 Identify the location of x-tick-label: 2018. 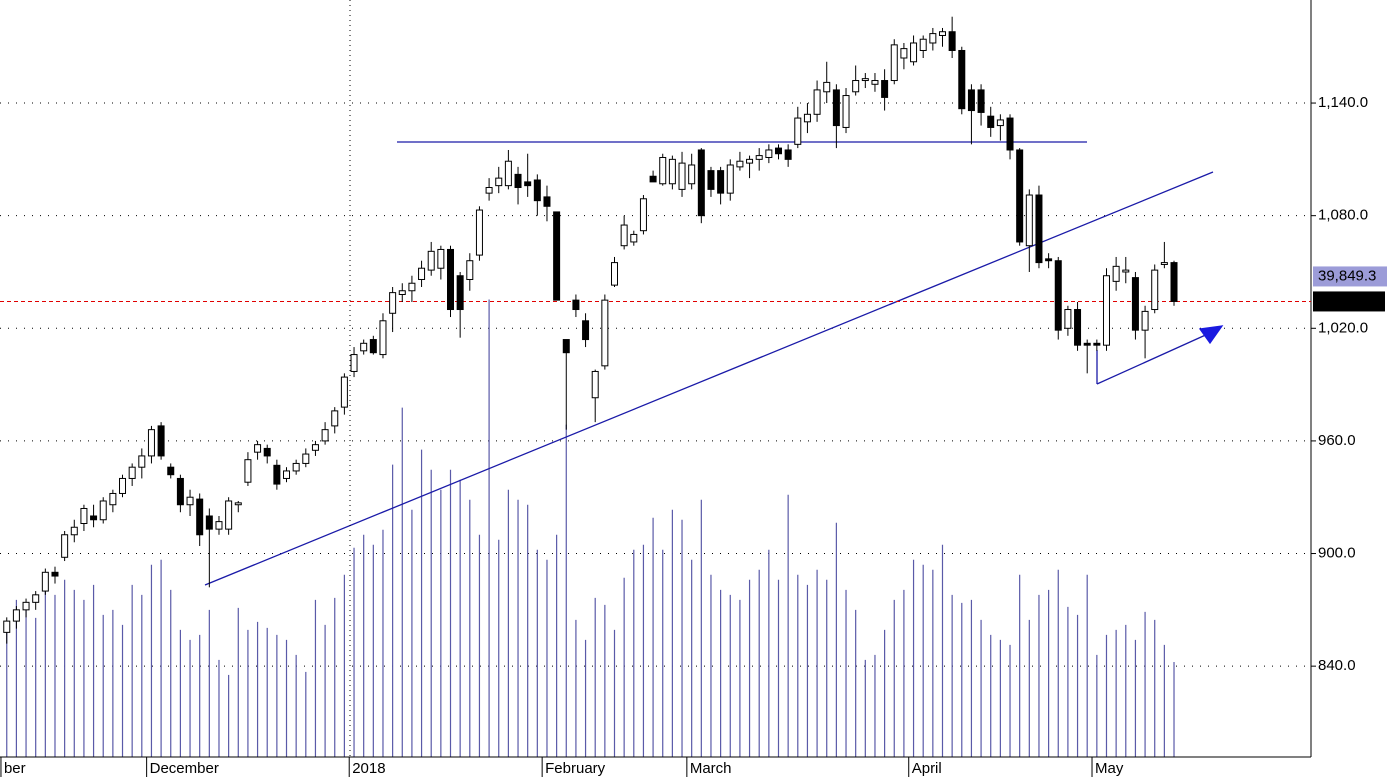
(368, 768).